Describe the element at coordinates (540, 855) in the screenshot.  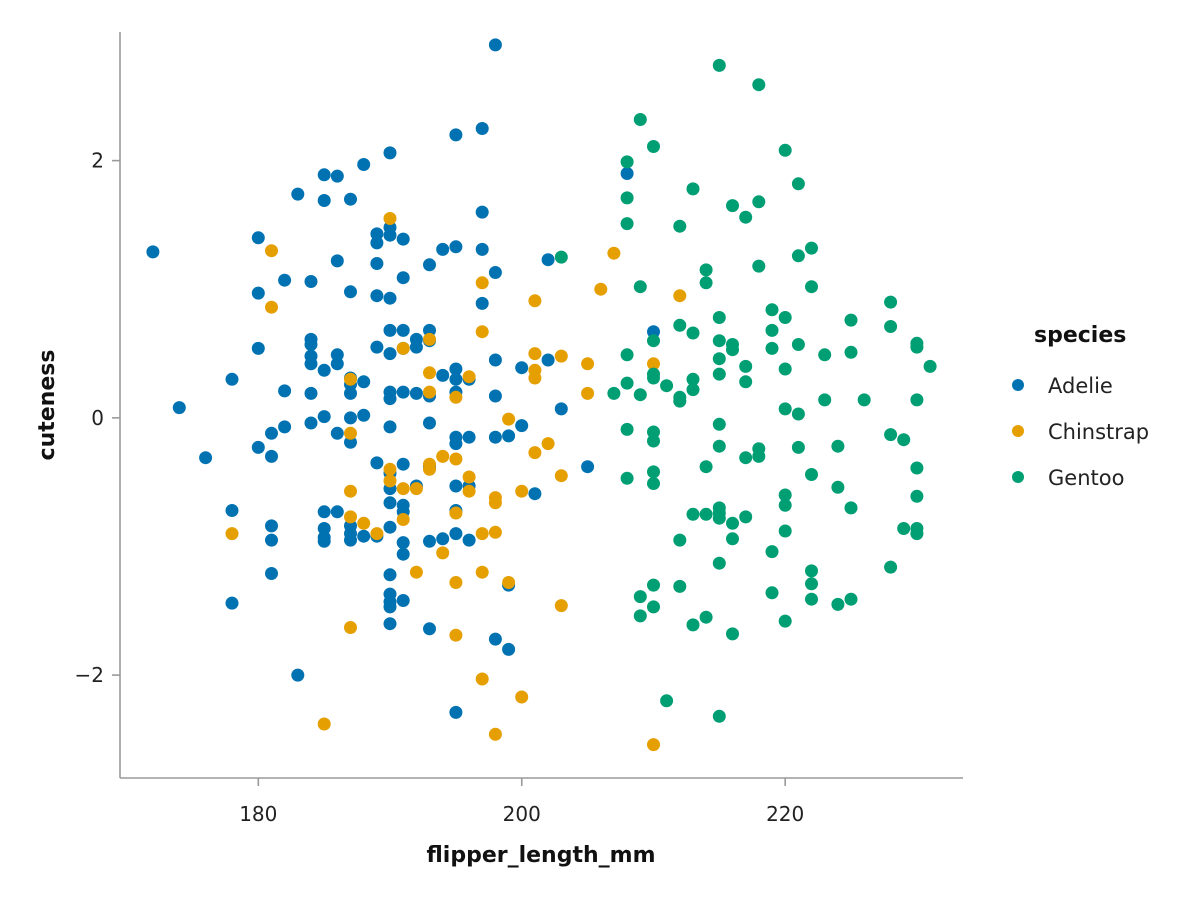
I see `x-axis-title: flipper_length_mm` at that location.